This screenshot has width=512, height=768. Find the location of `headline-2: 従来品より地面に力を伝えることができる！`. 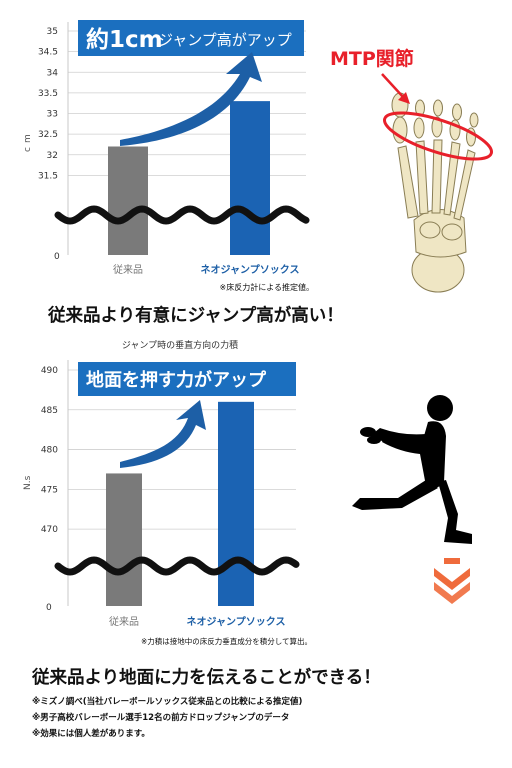

headline-2: 従来品より地面に力を伝えることができる！ is located at coordinates (206, 678).